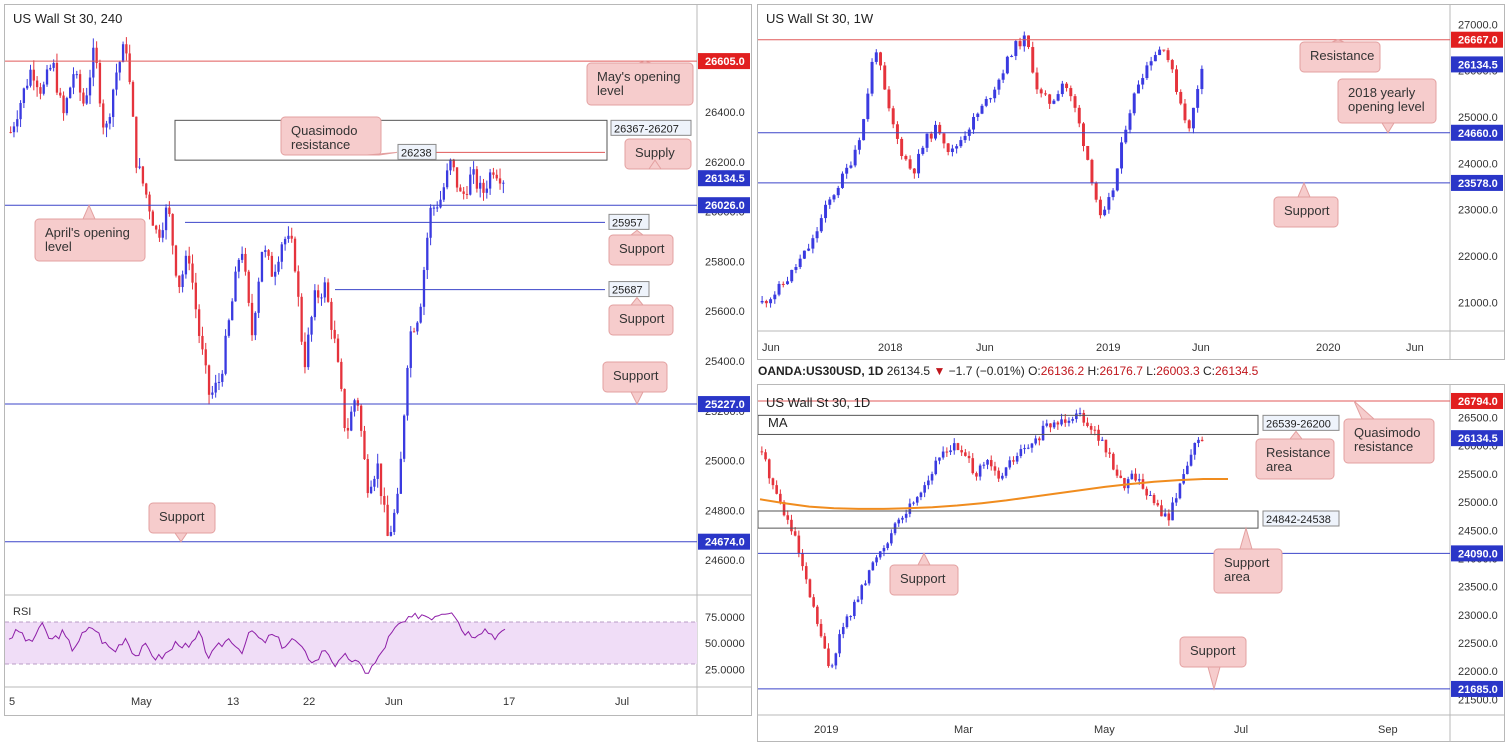 The height and width of the screenshot is (748, 1509). Describe the element at coordinates (87, 232) in the screenshot. I see `annotation-text: April's opening` at that location.